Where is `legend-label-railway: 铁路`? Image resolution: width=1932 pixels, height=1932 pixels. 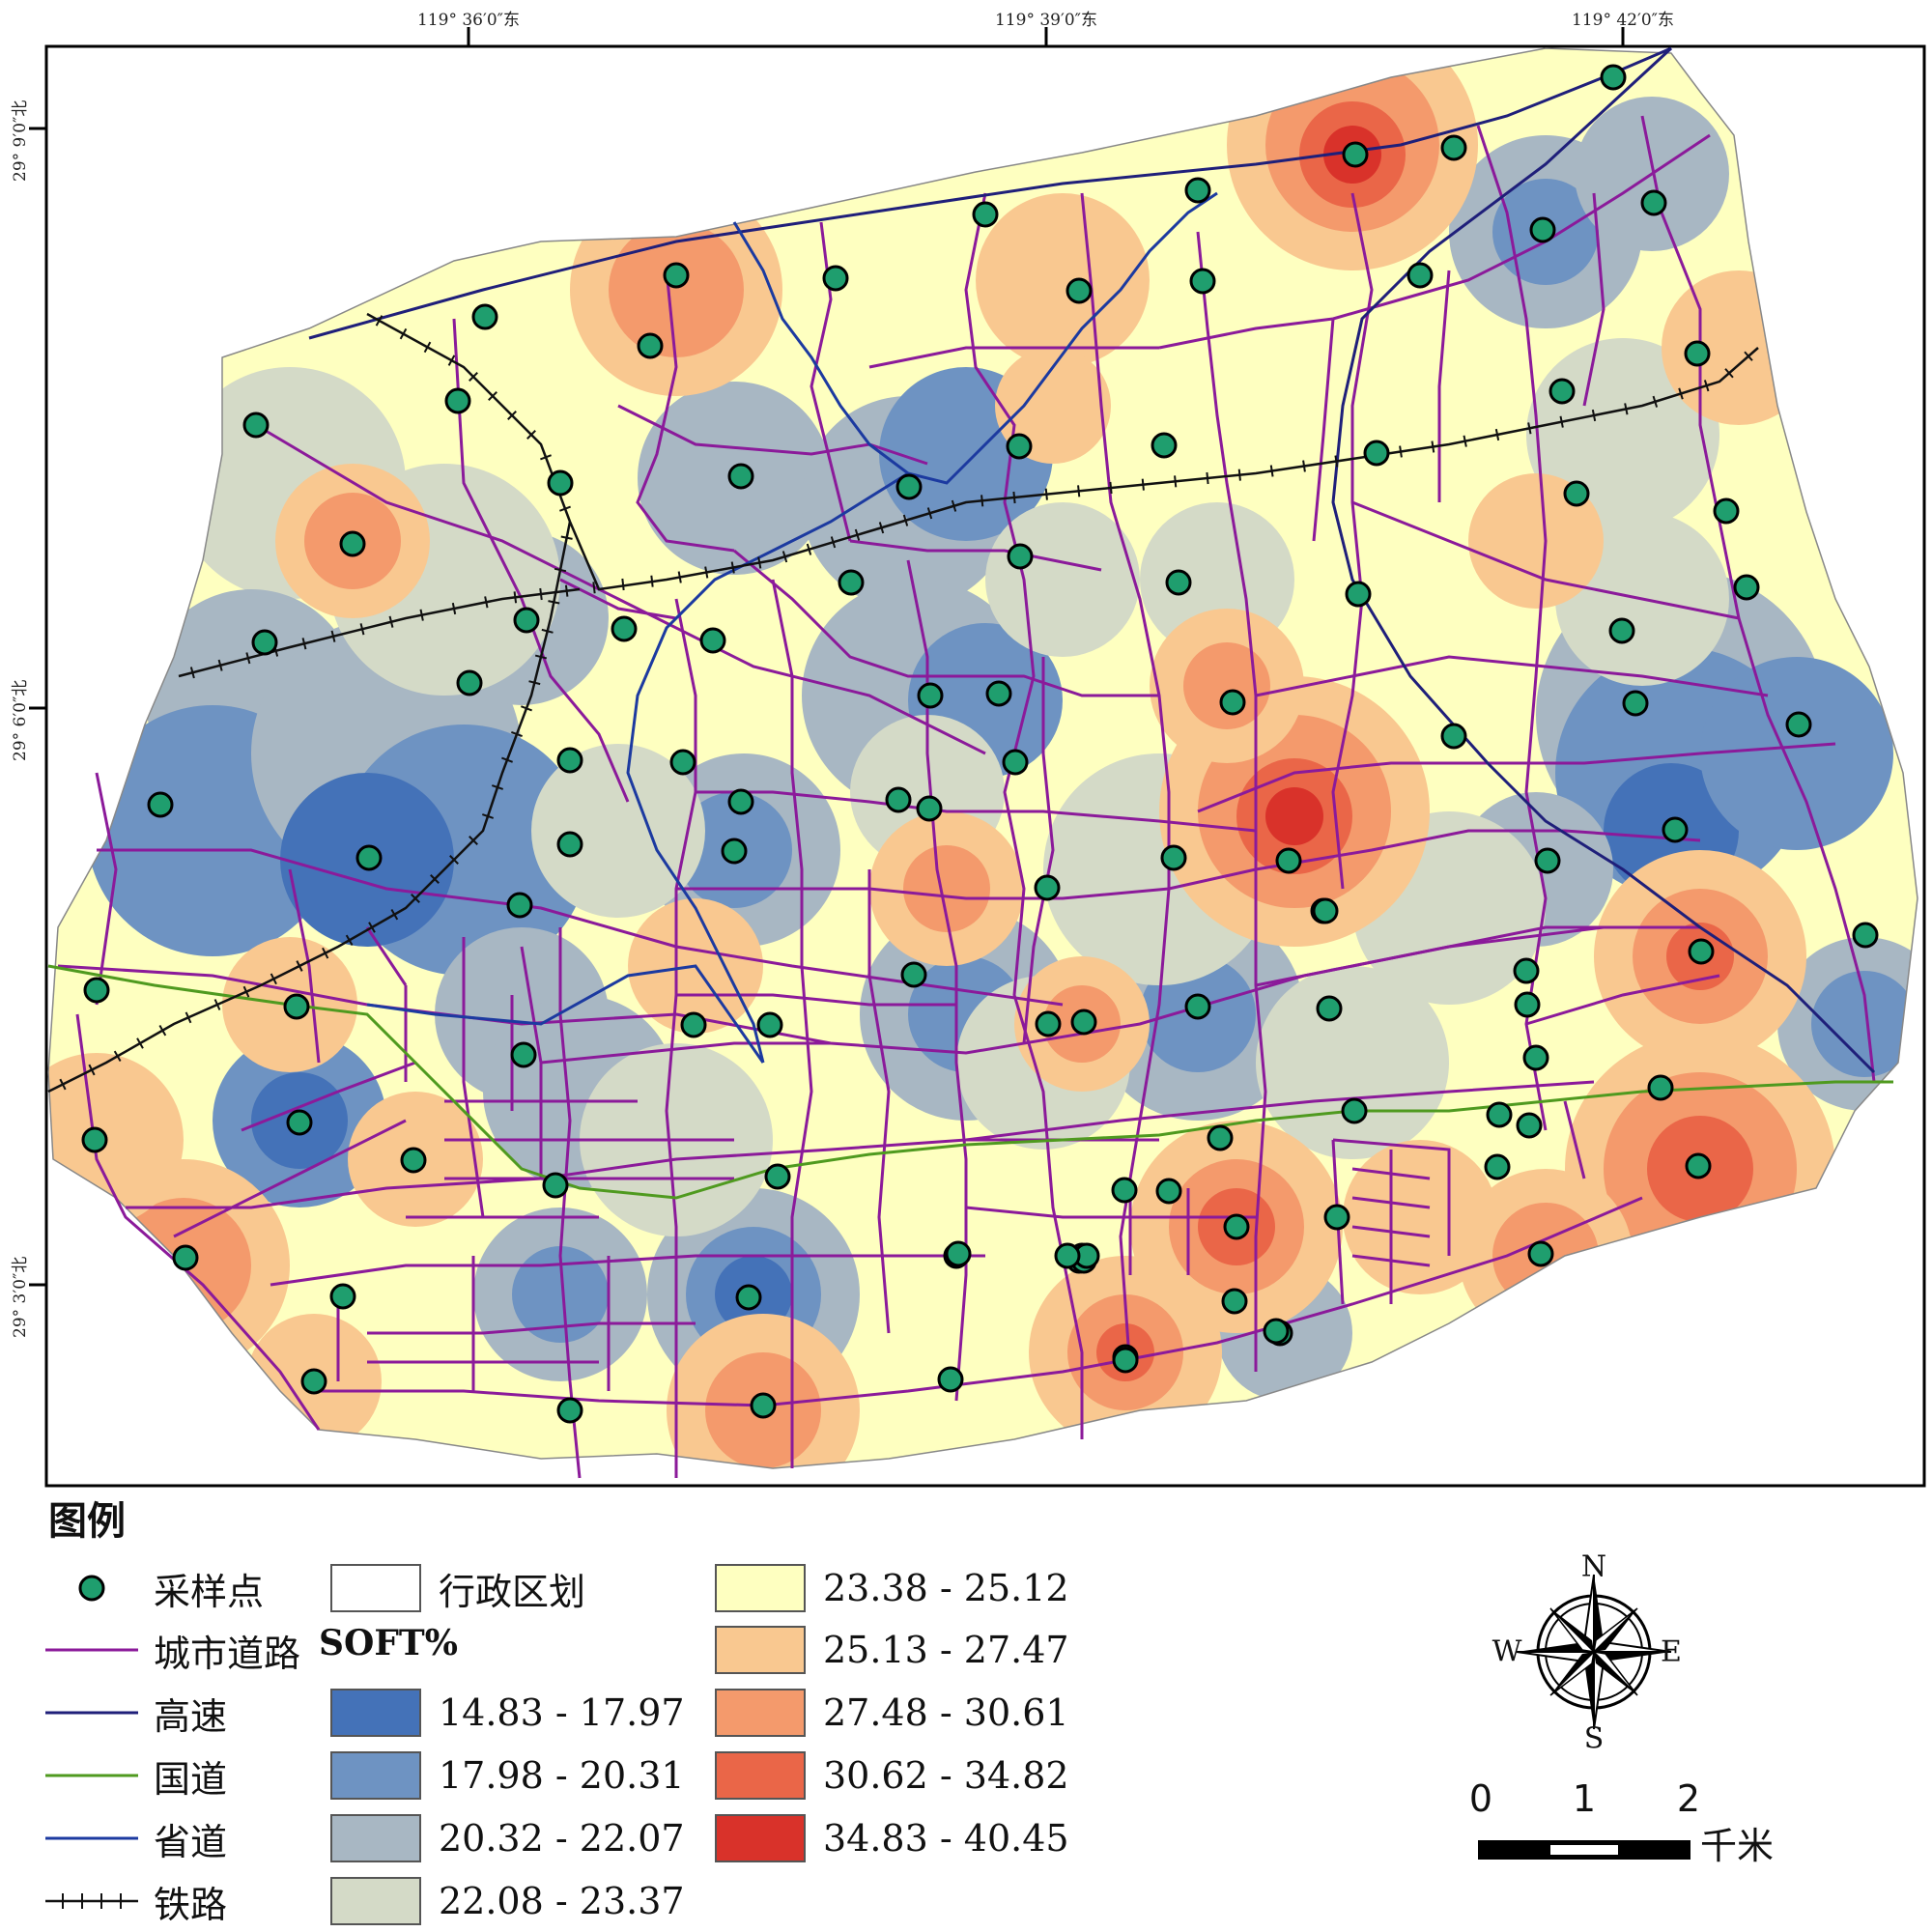 legend-label-railway: 铁路 is located at coordinates (191, 1904).